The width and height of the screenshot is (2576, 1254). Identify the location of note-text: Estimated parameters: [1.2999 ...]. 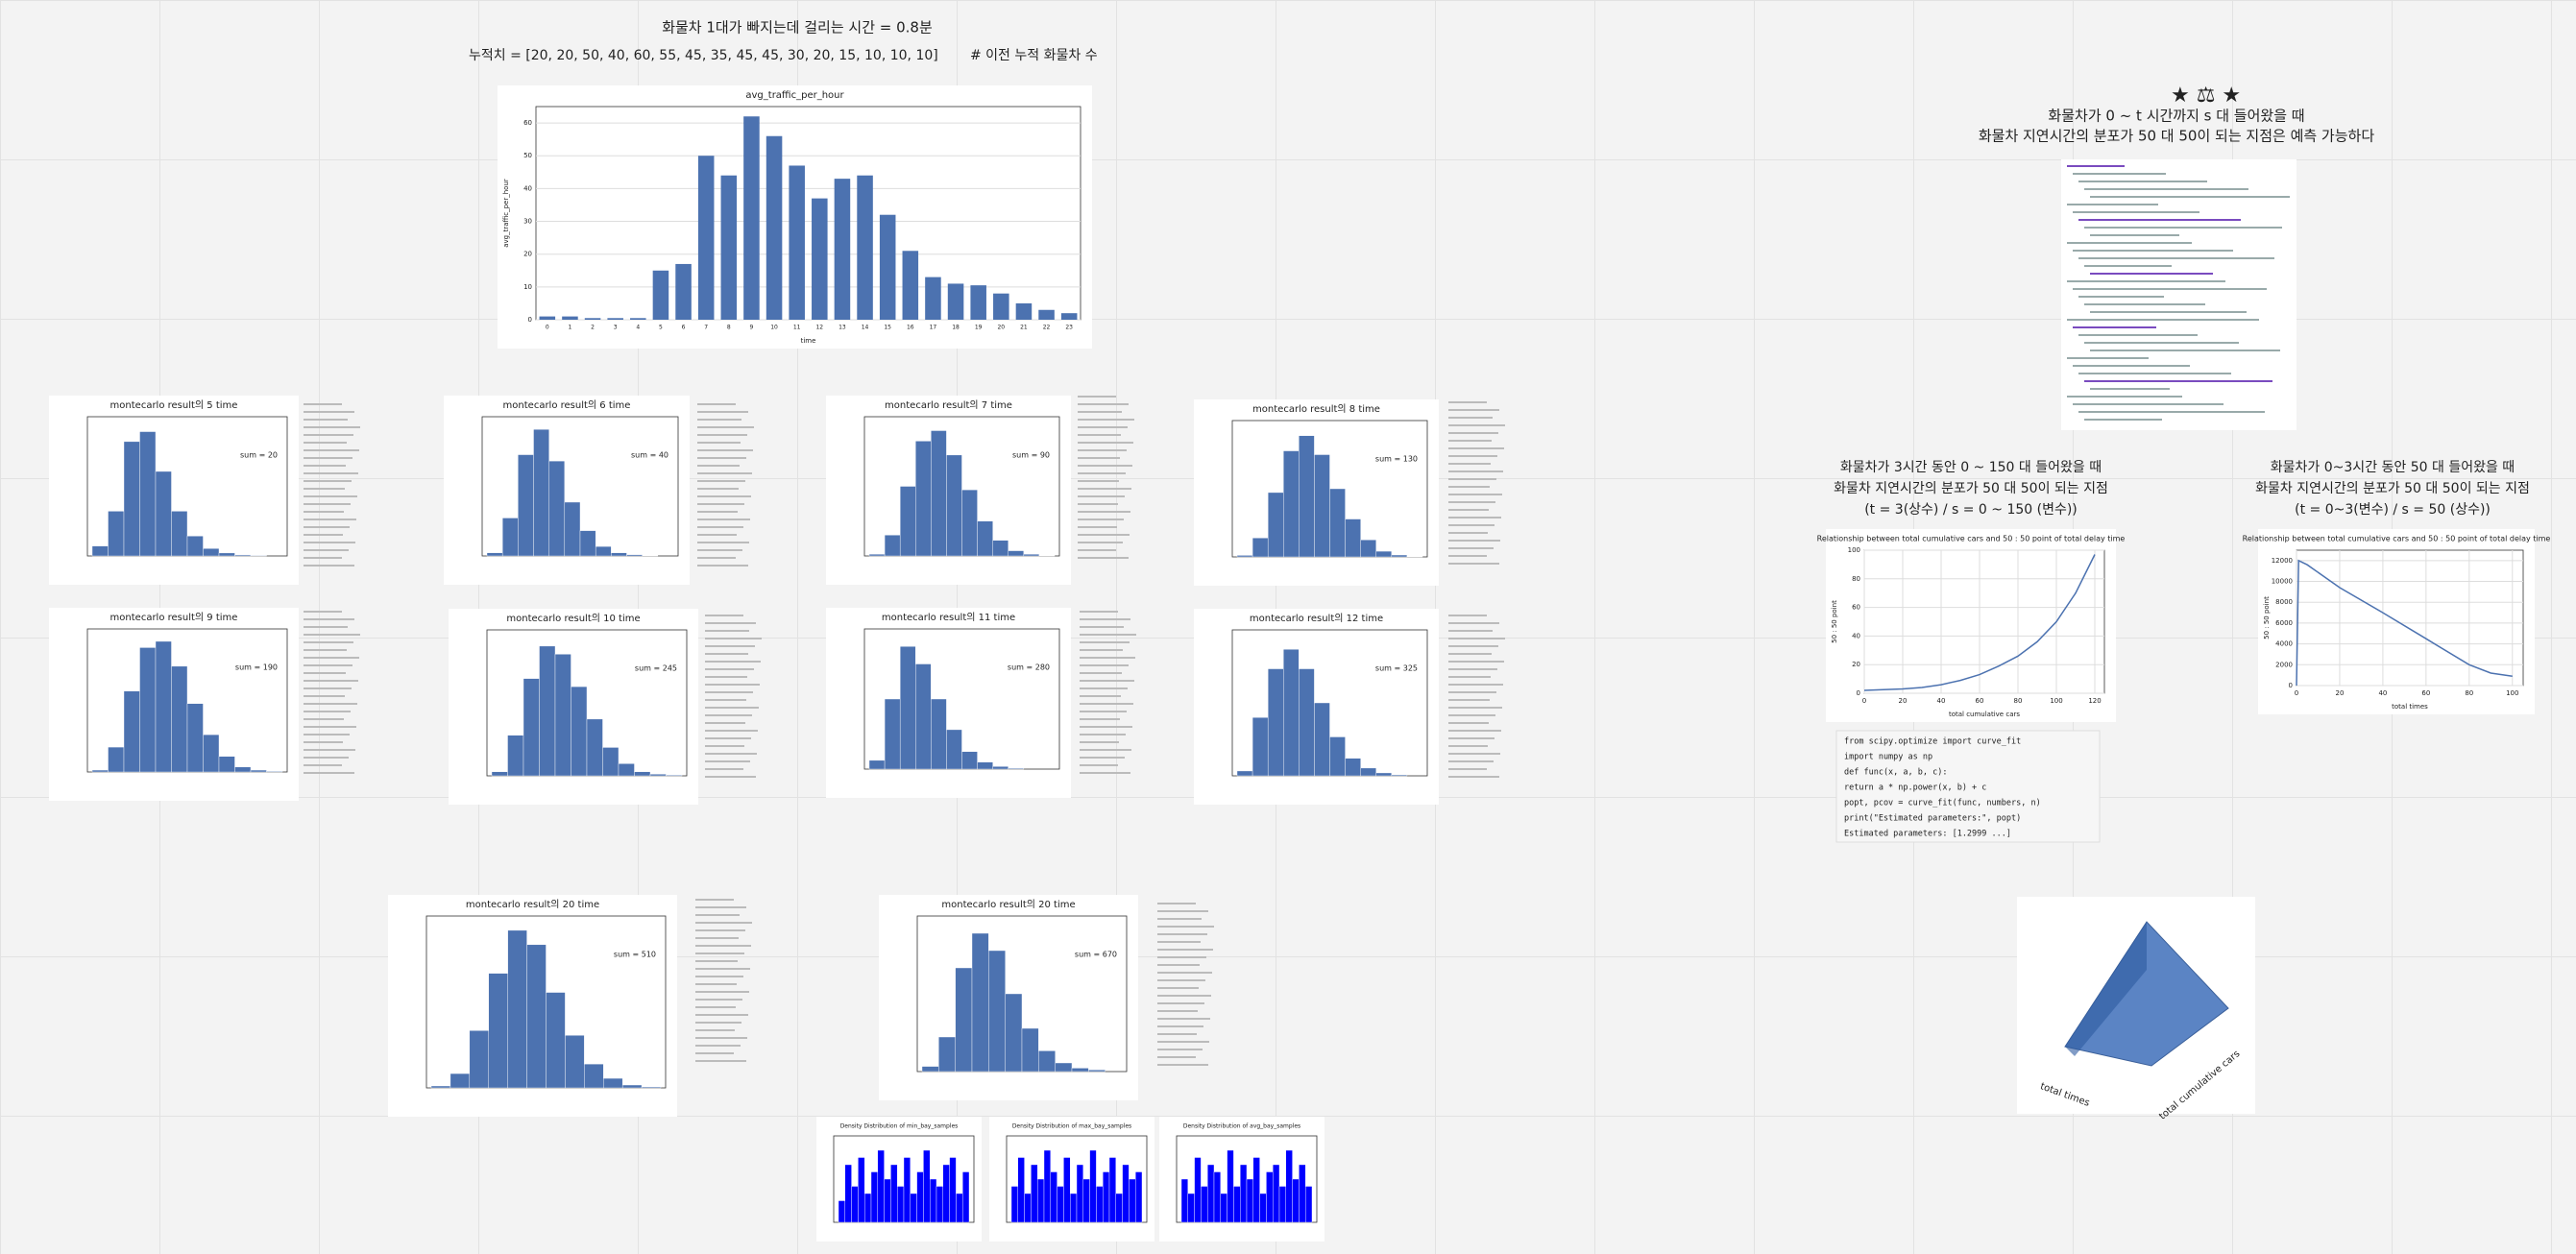
(1927, 835).